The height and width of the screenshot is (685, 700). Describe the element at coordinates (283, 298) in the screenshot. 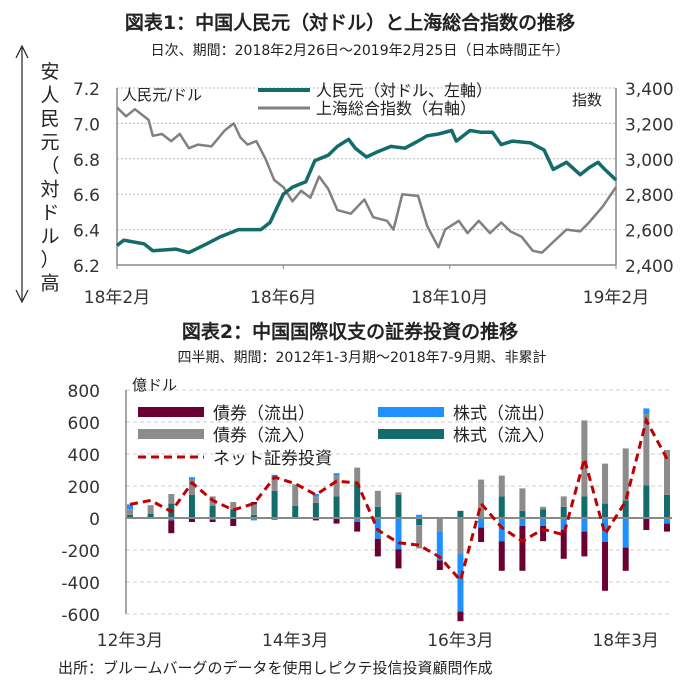

I see `x-tick-label: 18年6月` at that location.